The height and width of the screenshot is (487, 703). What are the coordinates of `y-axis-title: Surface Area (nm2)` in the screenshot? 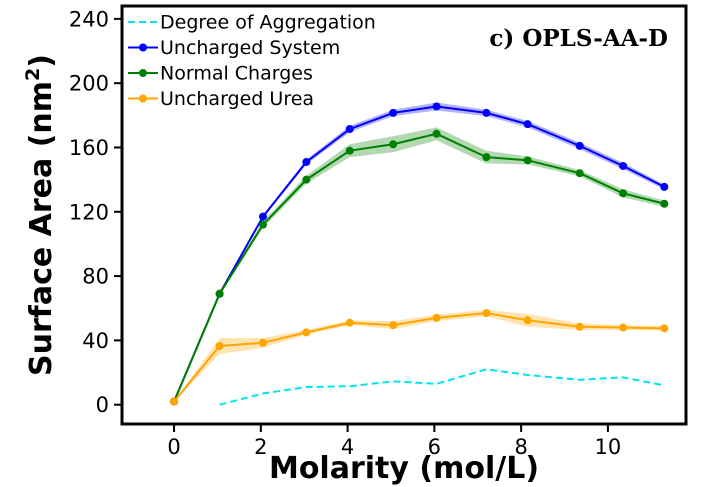 It's located at (40, 215).